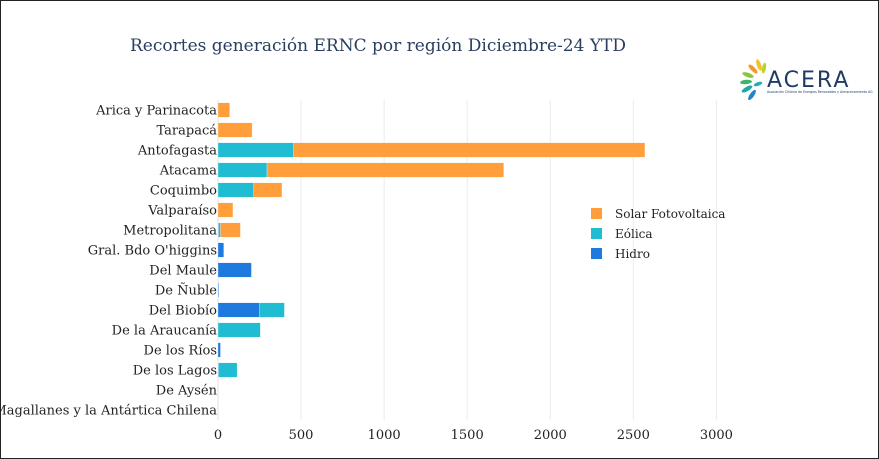 The image size is (879, 459). I want to click on y-tick-label: Antofagasta, so click(177, 151).